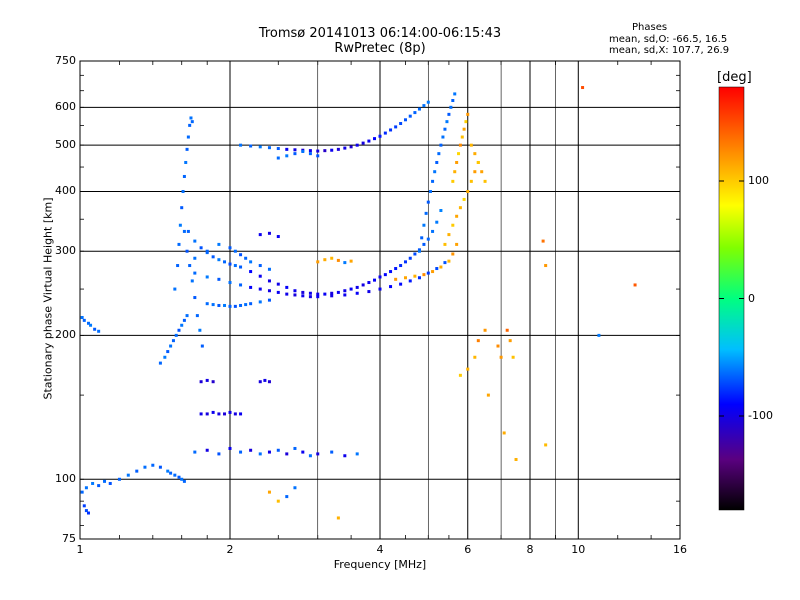 This screenshot has width=800, height=600. What do you see at coordinates (65, 107) in the screenshot?
I see `y-tick-label: 600` at bounding box center [65, 107].